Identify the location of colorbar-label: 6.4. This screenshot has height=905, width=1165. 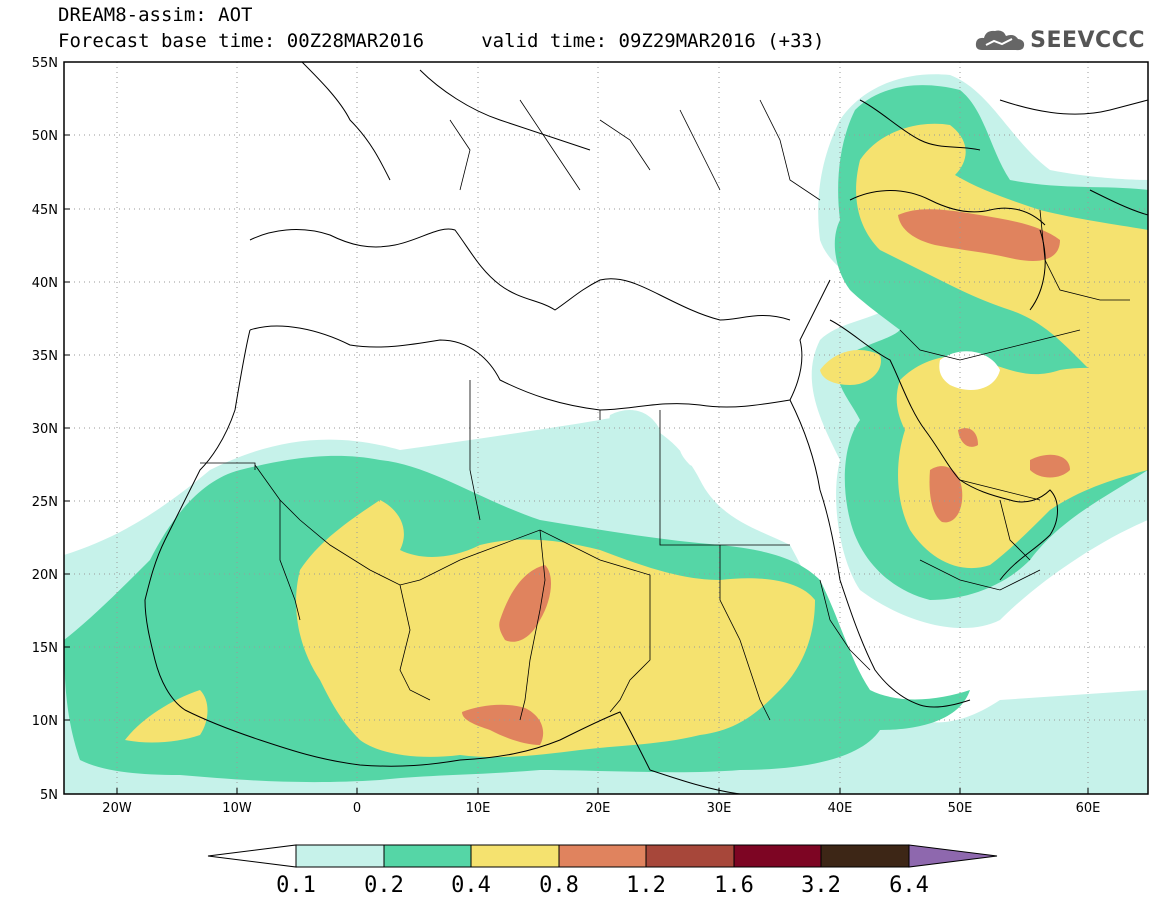
(909, 885).